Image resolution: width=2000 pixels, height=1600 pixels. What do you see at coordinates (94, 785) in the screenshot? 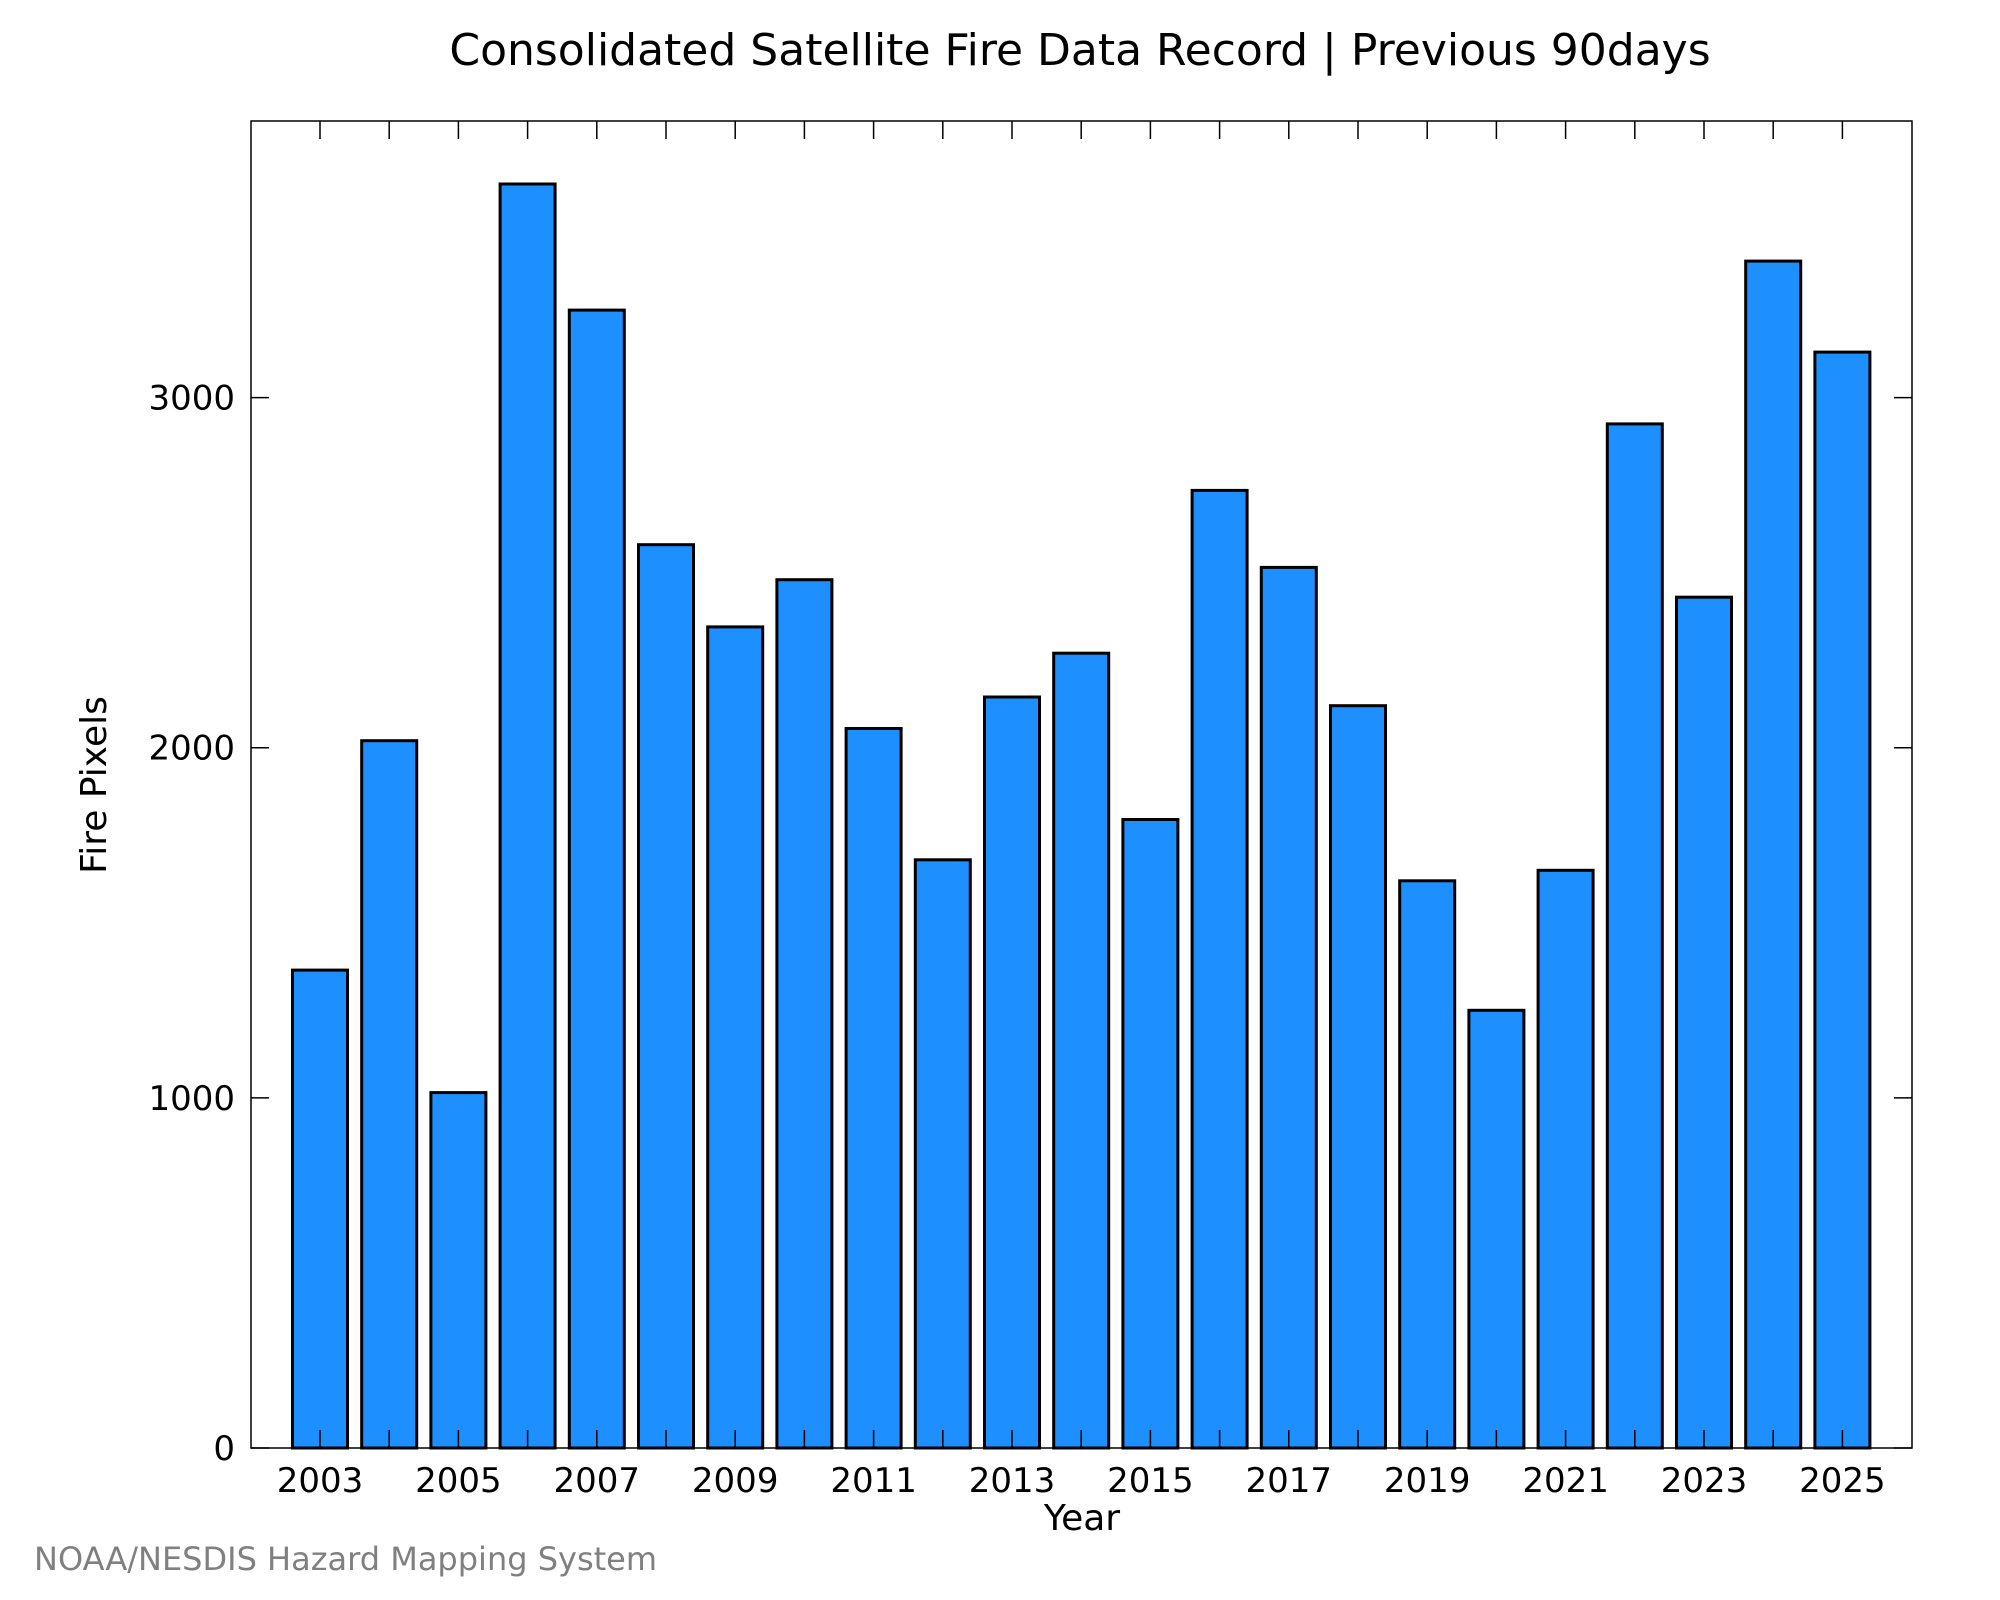
I see `y-axis-label: Fire Pixels` at bounding box center [94, 785].